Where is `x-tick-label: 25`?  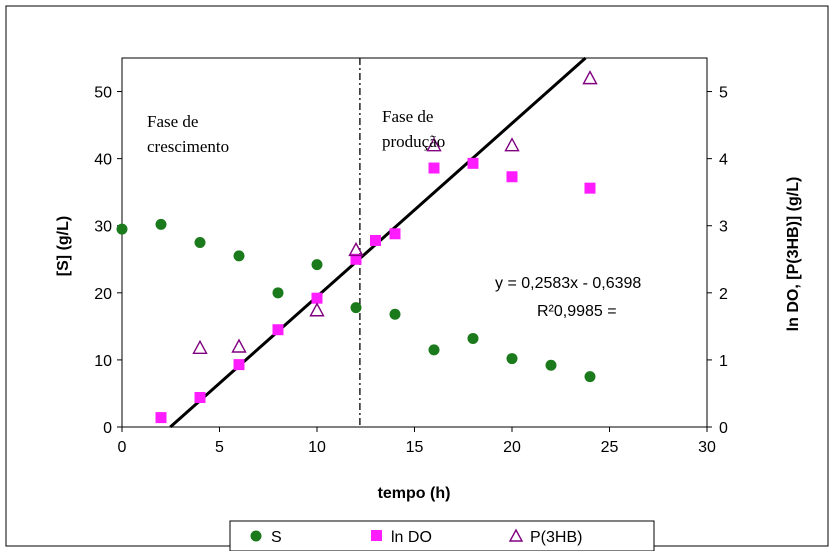
x-tick-label: 25 is located at coordinates (610, 447).